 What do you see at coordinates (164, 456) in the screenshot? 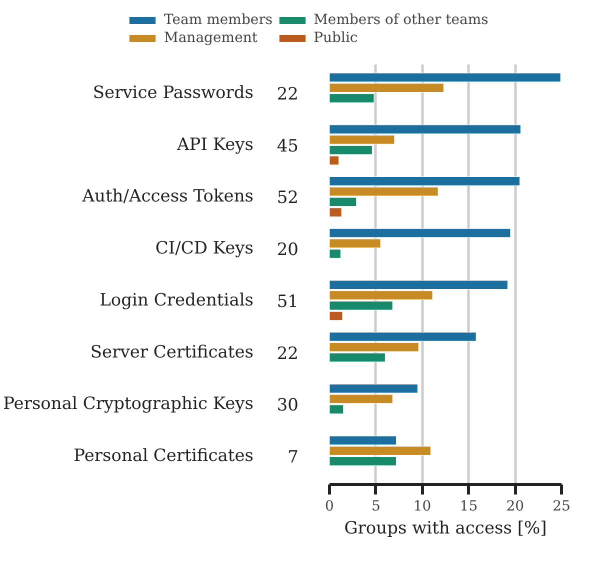
I see `y-tick-label: Personal Certificates` at bounding box center [164, 456].